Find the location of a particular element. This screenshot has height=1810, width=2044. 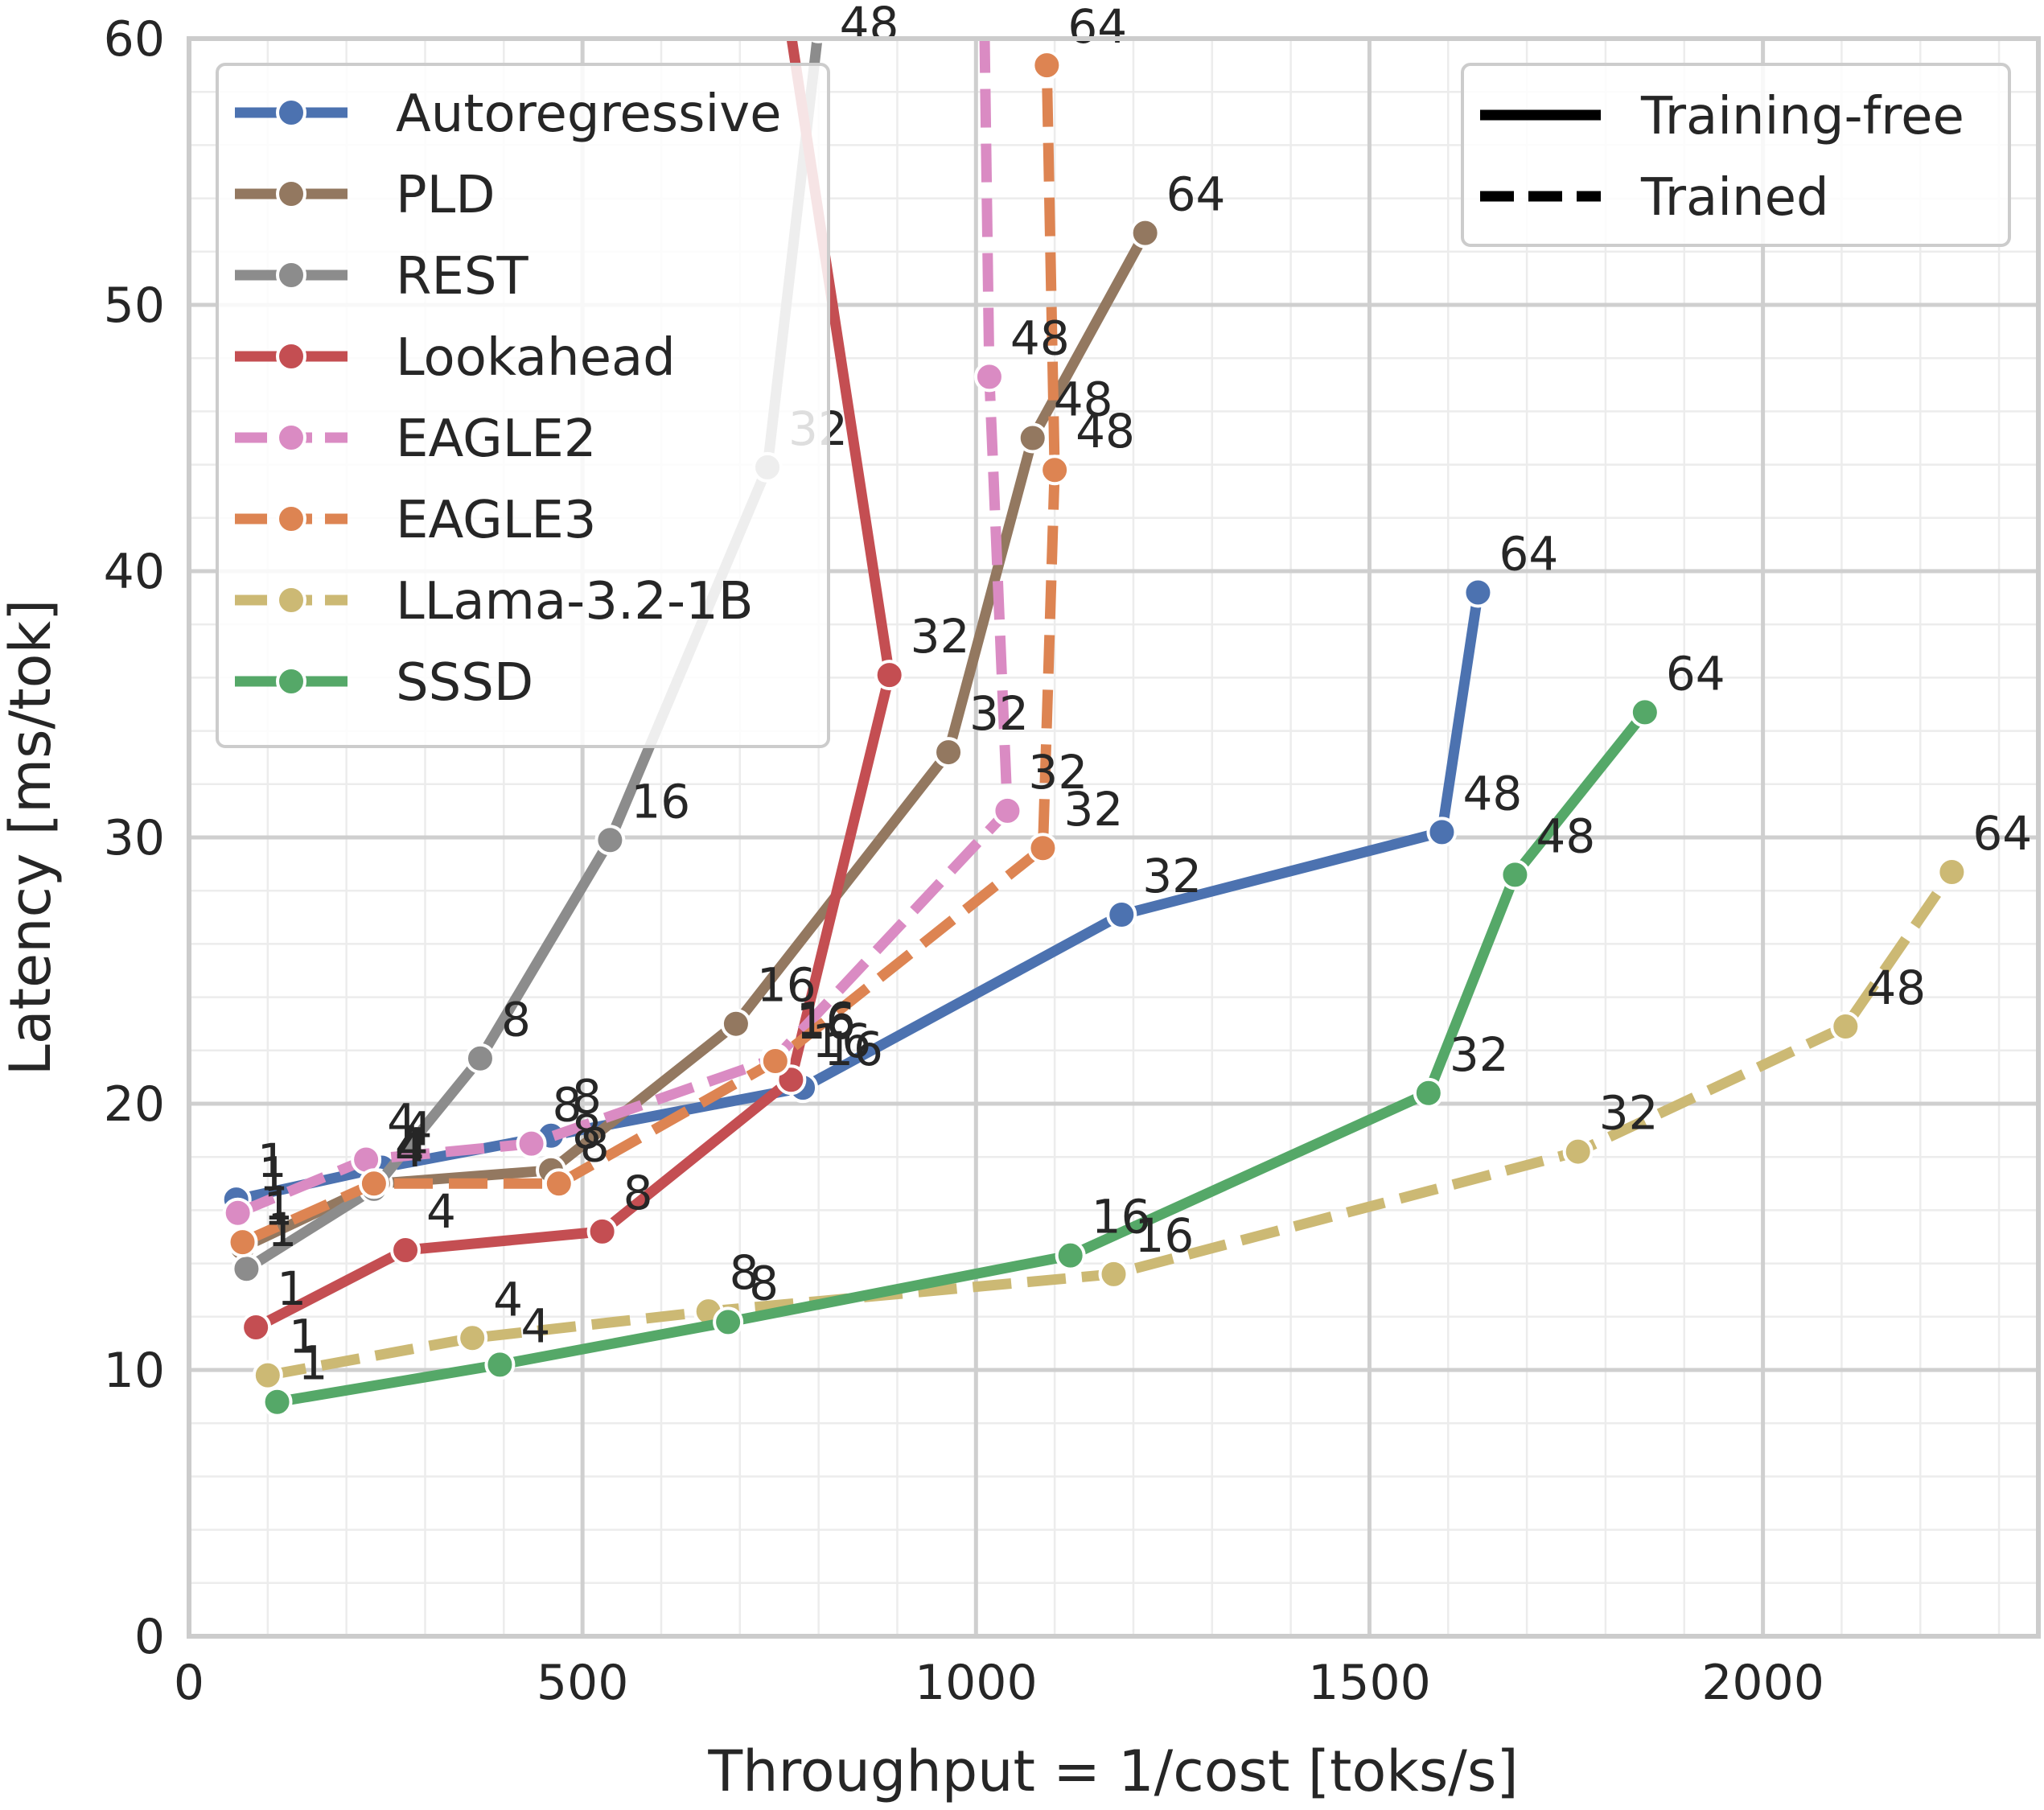

point-label-eagle3: 4 is located at coordinates (410, 1144).